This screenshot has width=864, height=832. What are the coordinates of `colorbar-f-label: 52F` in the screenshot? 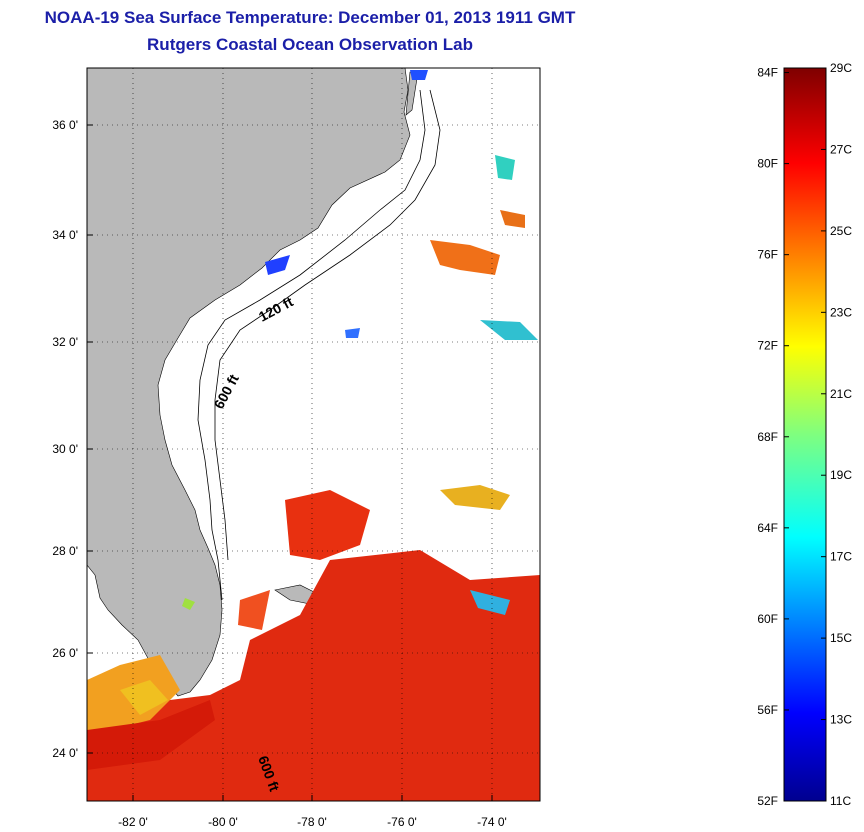 It's located at (767, 801).